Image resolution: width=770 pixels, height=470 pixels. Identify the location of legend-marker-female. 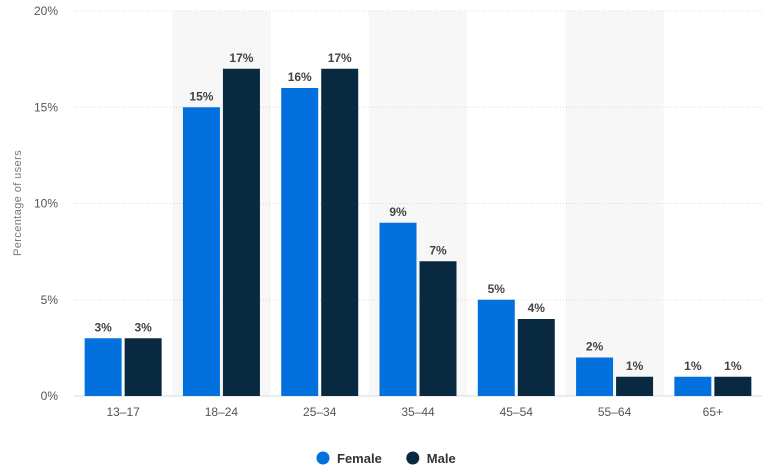
(323, 458).